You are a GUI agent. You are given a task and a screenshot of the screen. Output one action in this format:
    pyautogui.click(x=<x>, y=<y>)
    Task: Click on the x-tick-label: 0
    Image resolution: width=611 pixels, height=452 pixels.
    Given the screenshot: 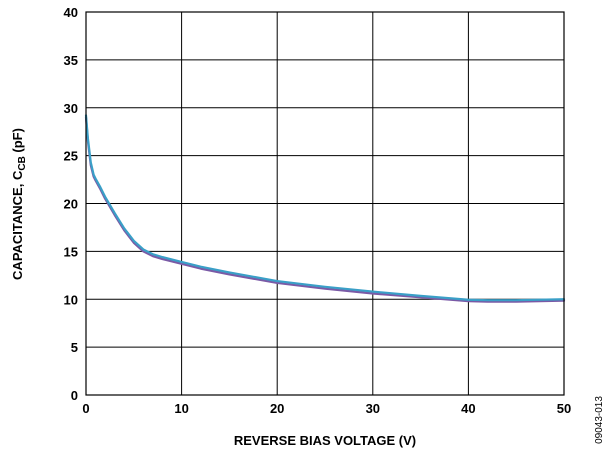 What is the action you would take?
    pyautogui.click(x=85, y=408)
    